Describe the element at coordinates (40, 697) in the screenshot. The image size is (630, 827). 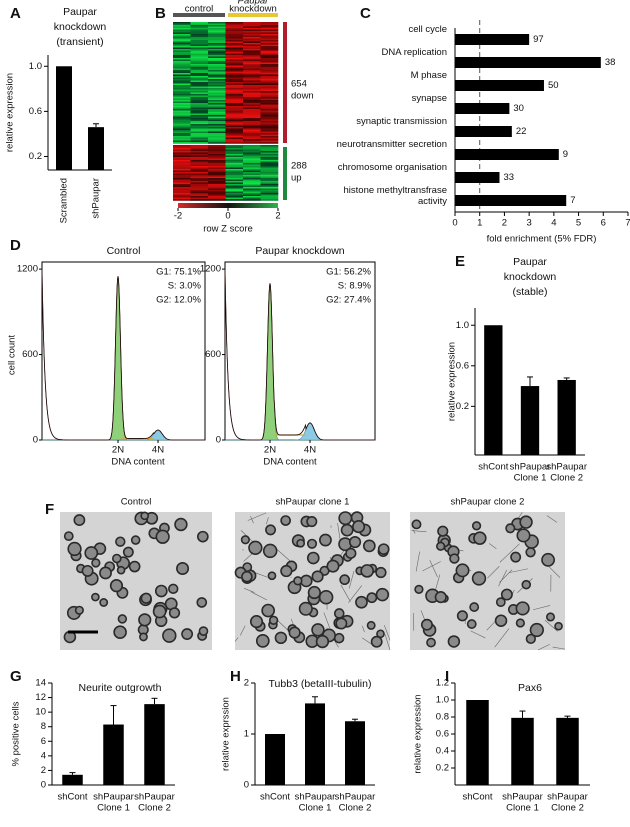
I see `y-tick-label: 12` at that location.